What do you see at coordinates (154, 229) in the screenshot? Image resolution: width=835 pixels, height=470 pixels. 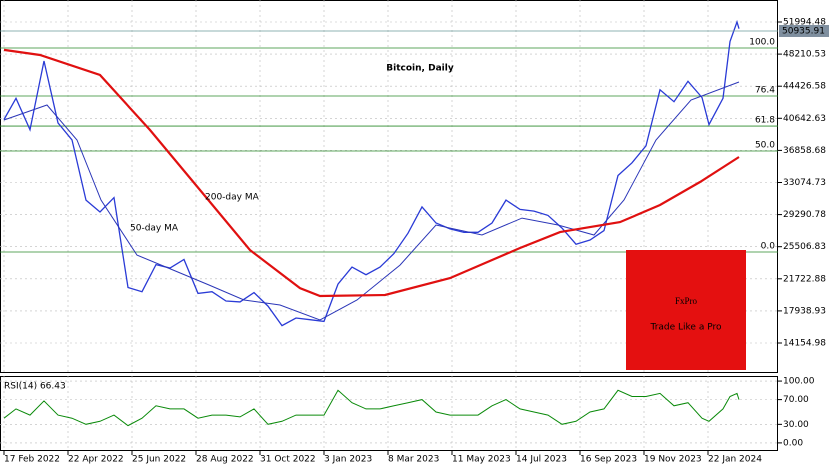 I see `series-label: 50-day MA` at bounding box center [154, 229].